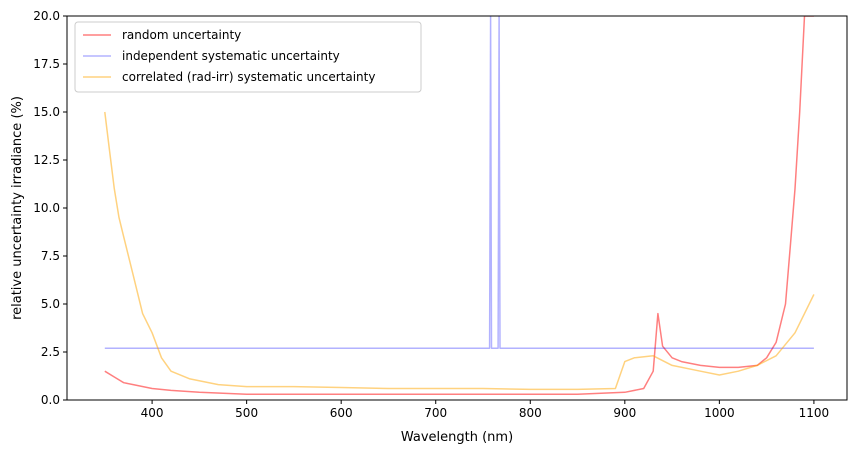 The height and width of the screenshot is (457, 855). I want to click on legend-label-1: independent systematic uncertainty, so click(231, 56).